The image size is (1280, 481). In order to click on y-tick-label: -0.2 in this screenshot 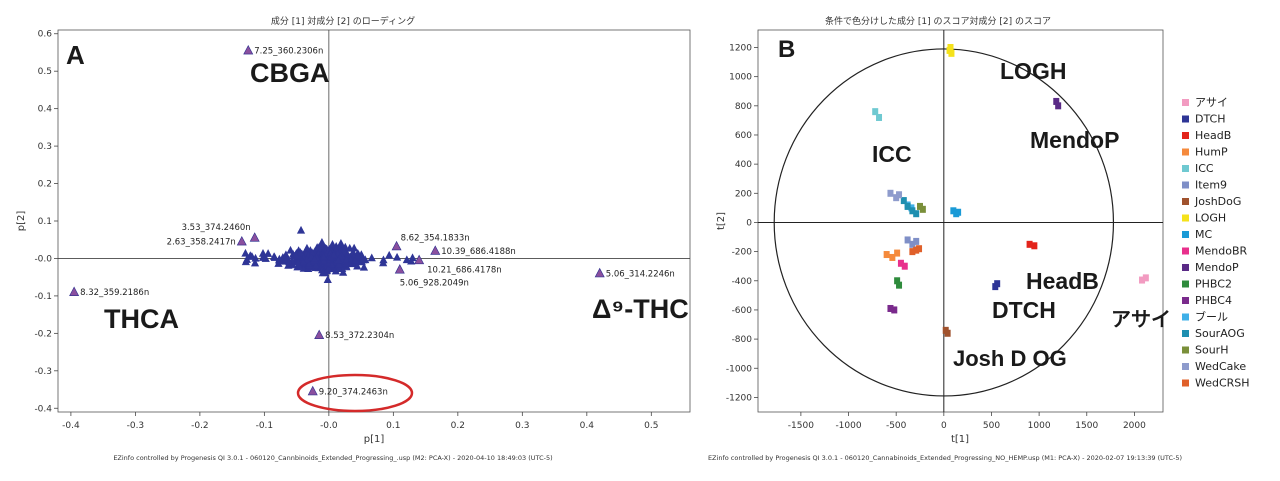, I will do `click(43, 334)`.